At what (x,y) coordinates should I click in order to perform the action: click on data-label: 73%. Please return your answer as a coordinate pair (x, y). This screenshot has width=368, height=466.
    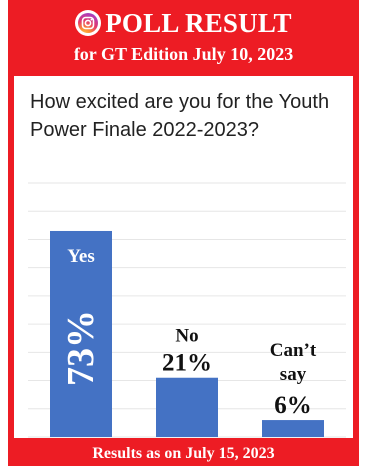
    Looking at the image, I should click on (81, 348).